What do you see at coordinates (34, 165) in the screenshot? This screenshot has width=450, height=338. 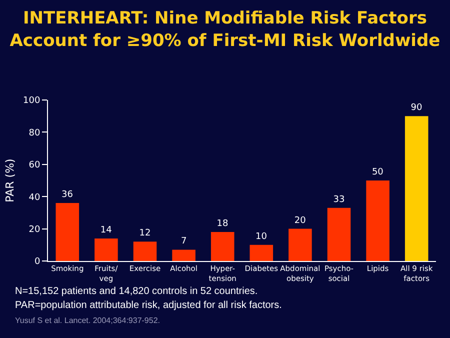 I see `y-tick-label: 60` at bounding box center [34, 165].